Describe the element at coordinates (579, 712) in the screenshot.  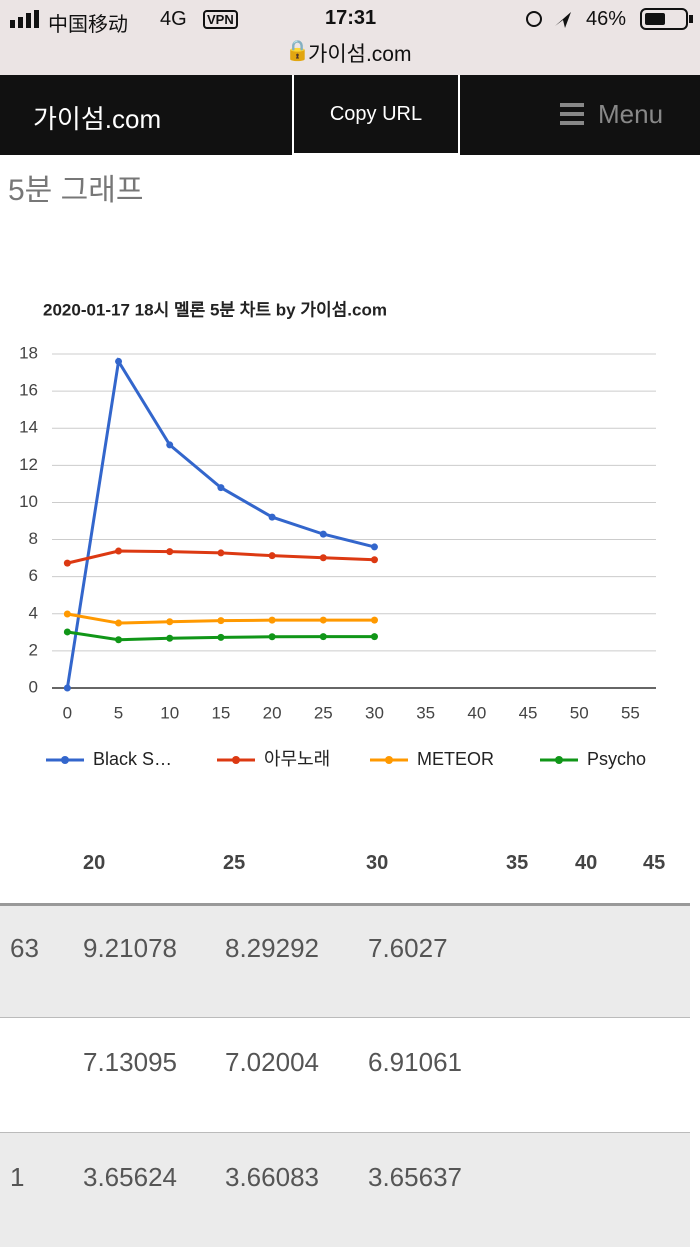
I see `x-tick-label: 50` at that location.